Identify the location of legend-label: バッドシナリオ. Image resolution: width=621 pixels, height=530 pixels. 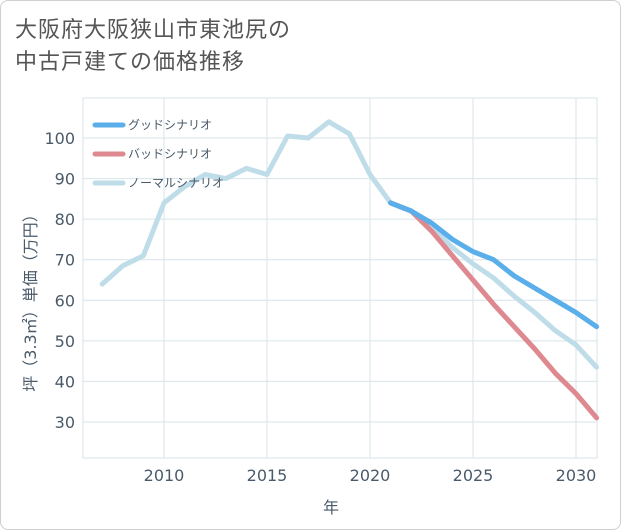
(170, 154).